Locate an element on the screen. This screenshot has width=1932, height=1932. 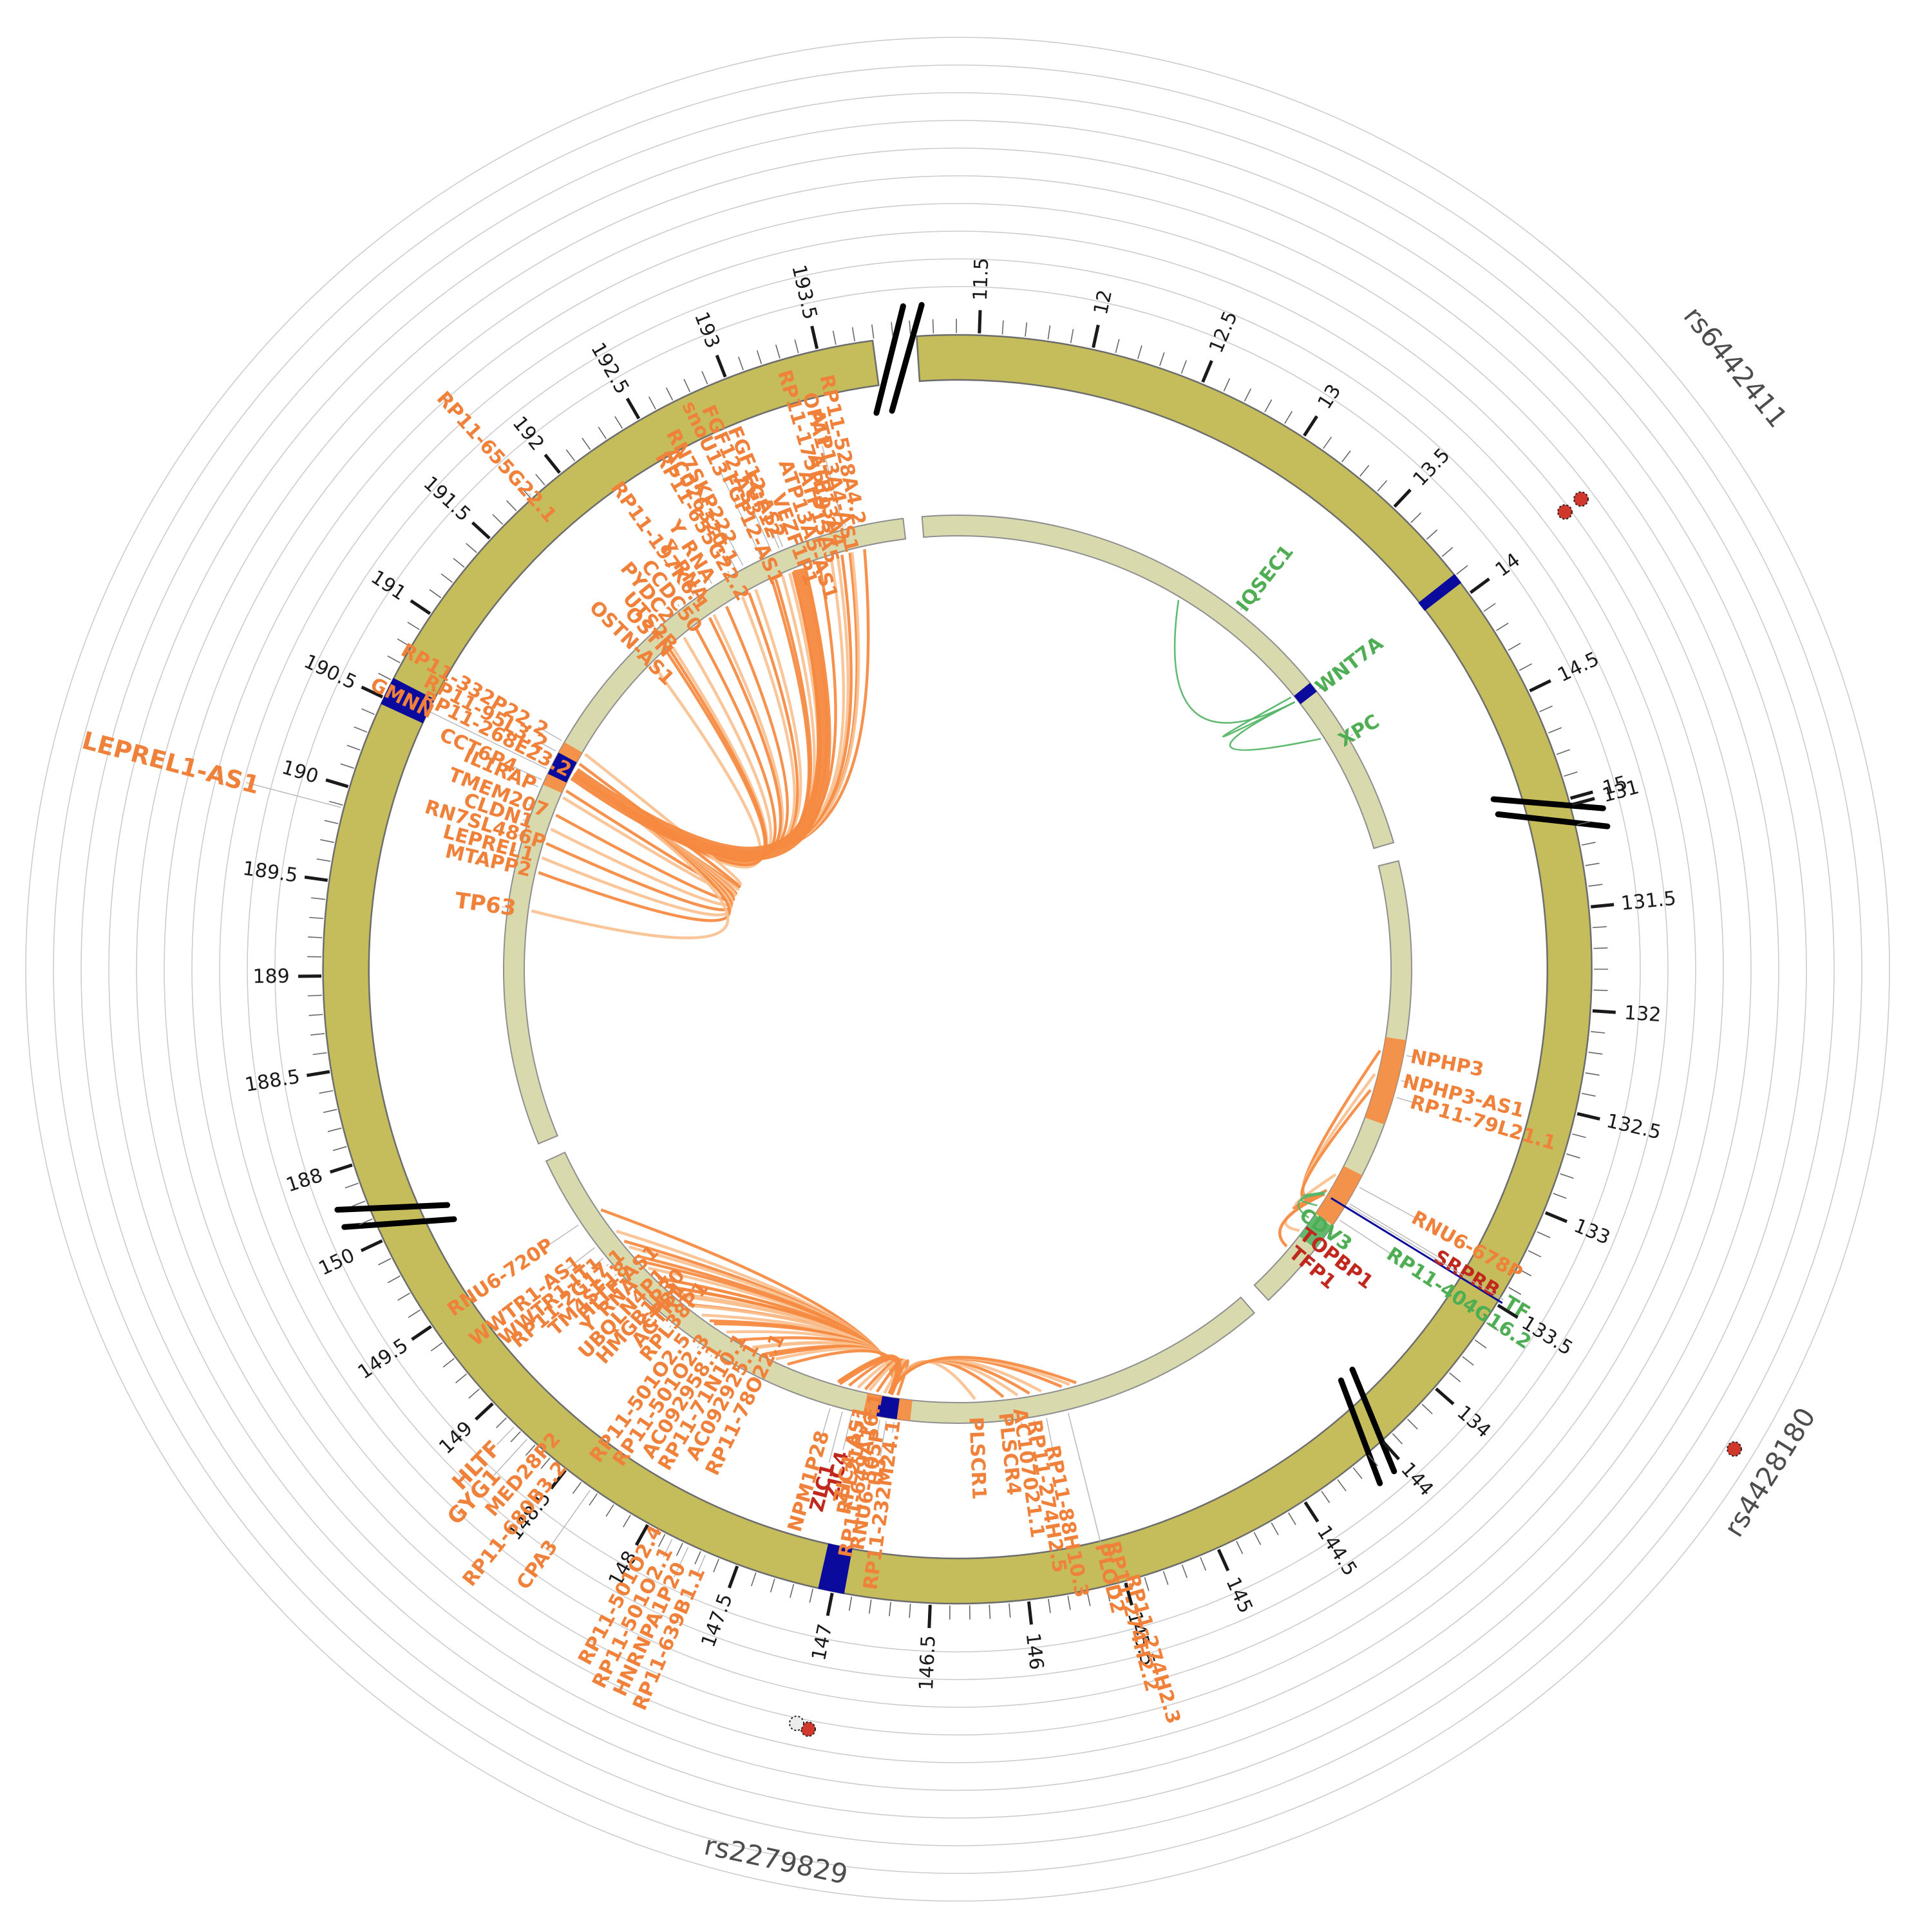
tick-label-12: 12 is located at coordinates (1103, 302).